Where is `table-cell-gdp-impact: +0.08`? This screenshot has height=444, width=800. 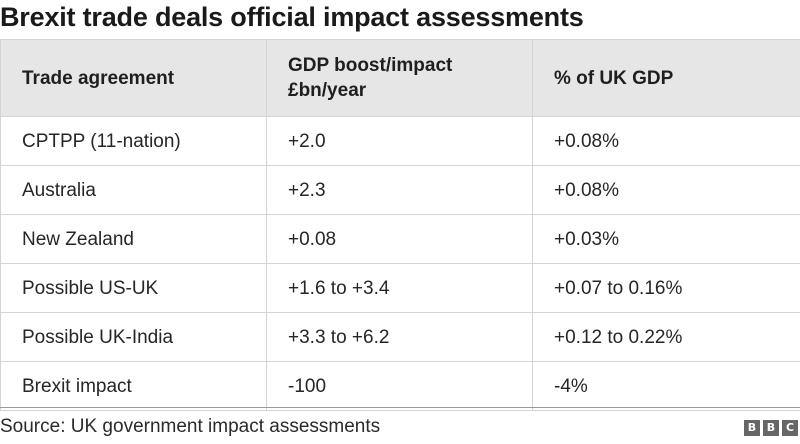 table-cell-gdp-impact: +0.08 is located at coordinates (399, 239).